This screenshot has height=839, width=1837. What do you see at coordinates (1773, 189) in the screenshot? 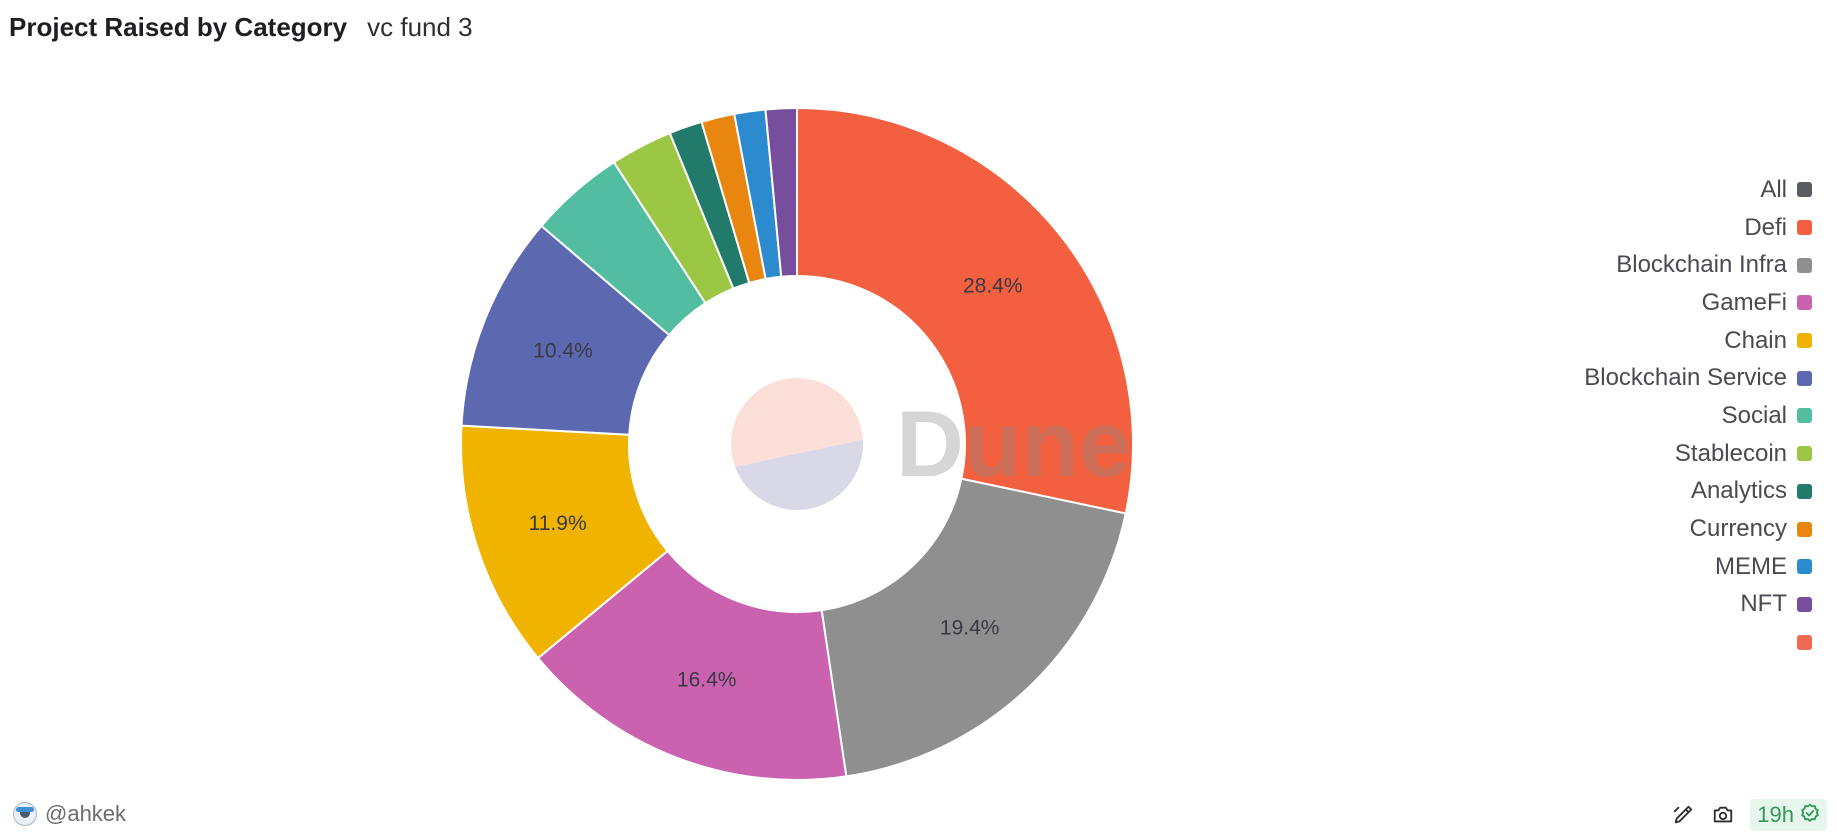
I see `legend-label: All` at bounding box center [1773, 189].